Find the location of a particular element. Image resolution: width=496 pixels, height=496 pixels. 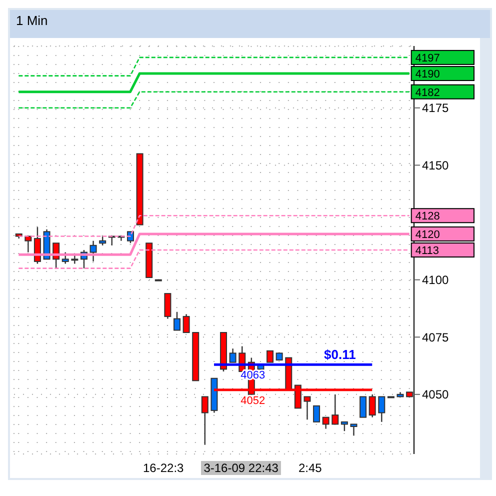

annotation: $0.11 is located at coordinates (340, 354).